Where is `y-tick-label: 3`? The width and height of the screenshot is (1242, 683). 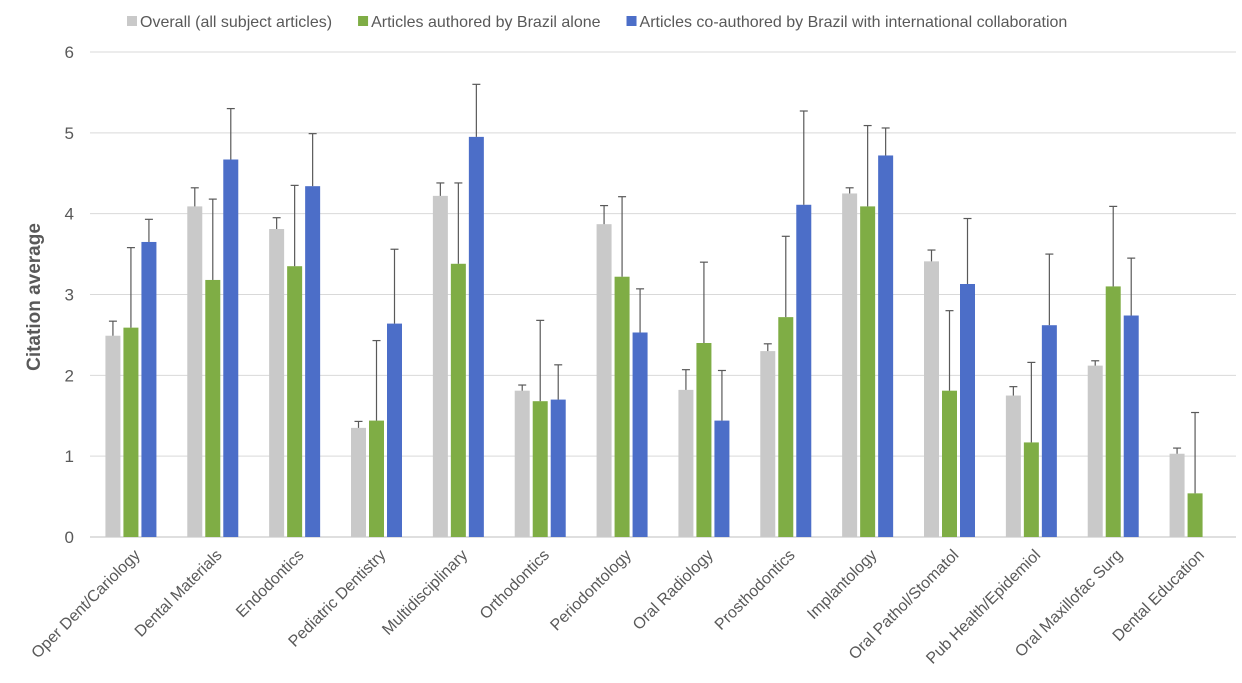 y-tick-label: 3 is located at coordinates (69, 295).